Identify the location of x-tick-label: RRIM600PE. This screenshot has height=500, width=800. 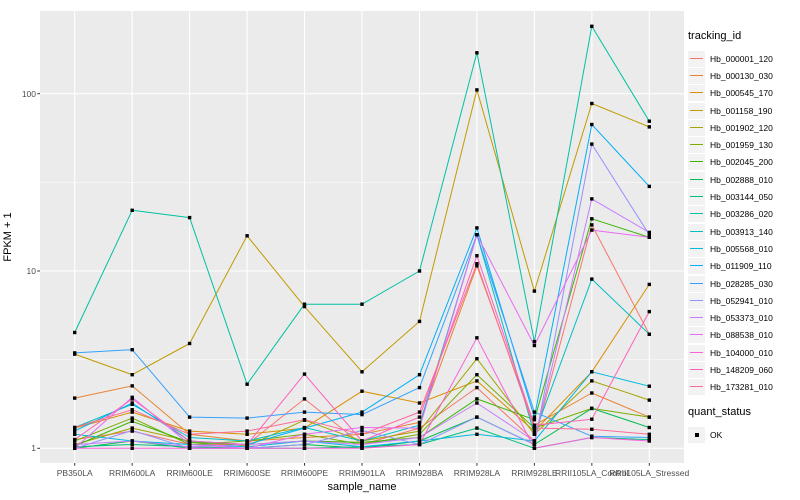
(304, 473).